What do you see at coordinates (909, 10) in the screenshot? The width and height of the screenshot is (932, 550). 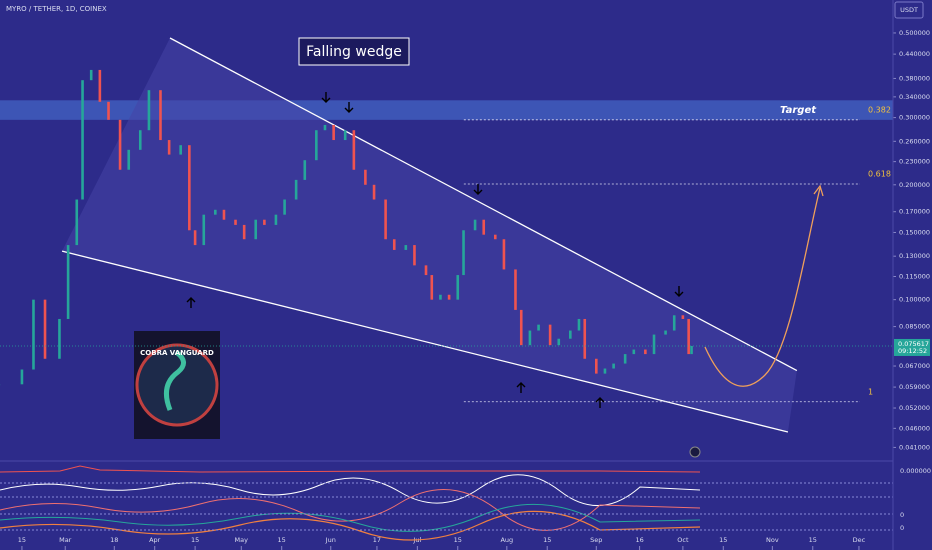 I see `currency-box` at bounding box center [909, 10].